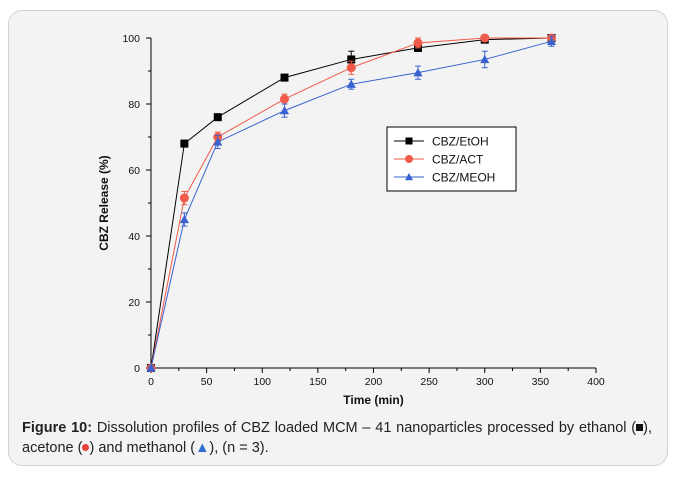 This screenshot has height=480, width=680. Describe the element at coordinates (207, 382) in the screenshot. I see `x-tick-label: 50` at that location.